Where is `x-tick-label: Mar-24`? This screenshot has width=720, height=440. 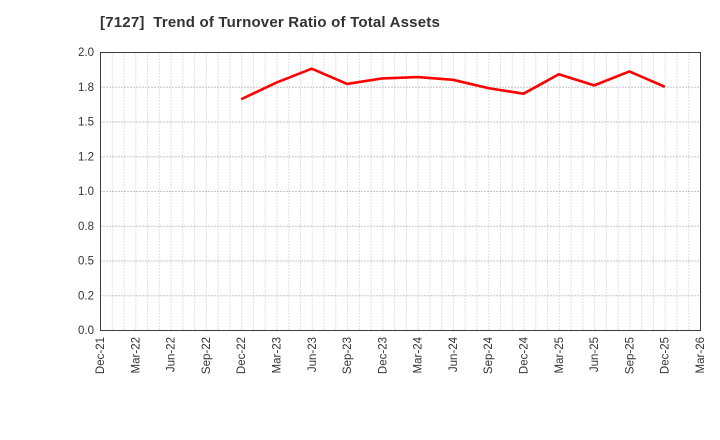
x-tick-label: Mar-24 is located at coordinates (419, 354).